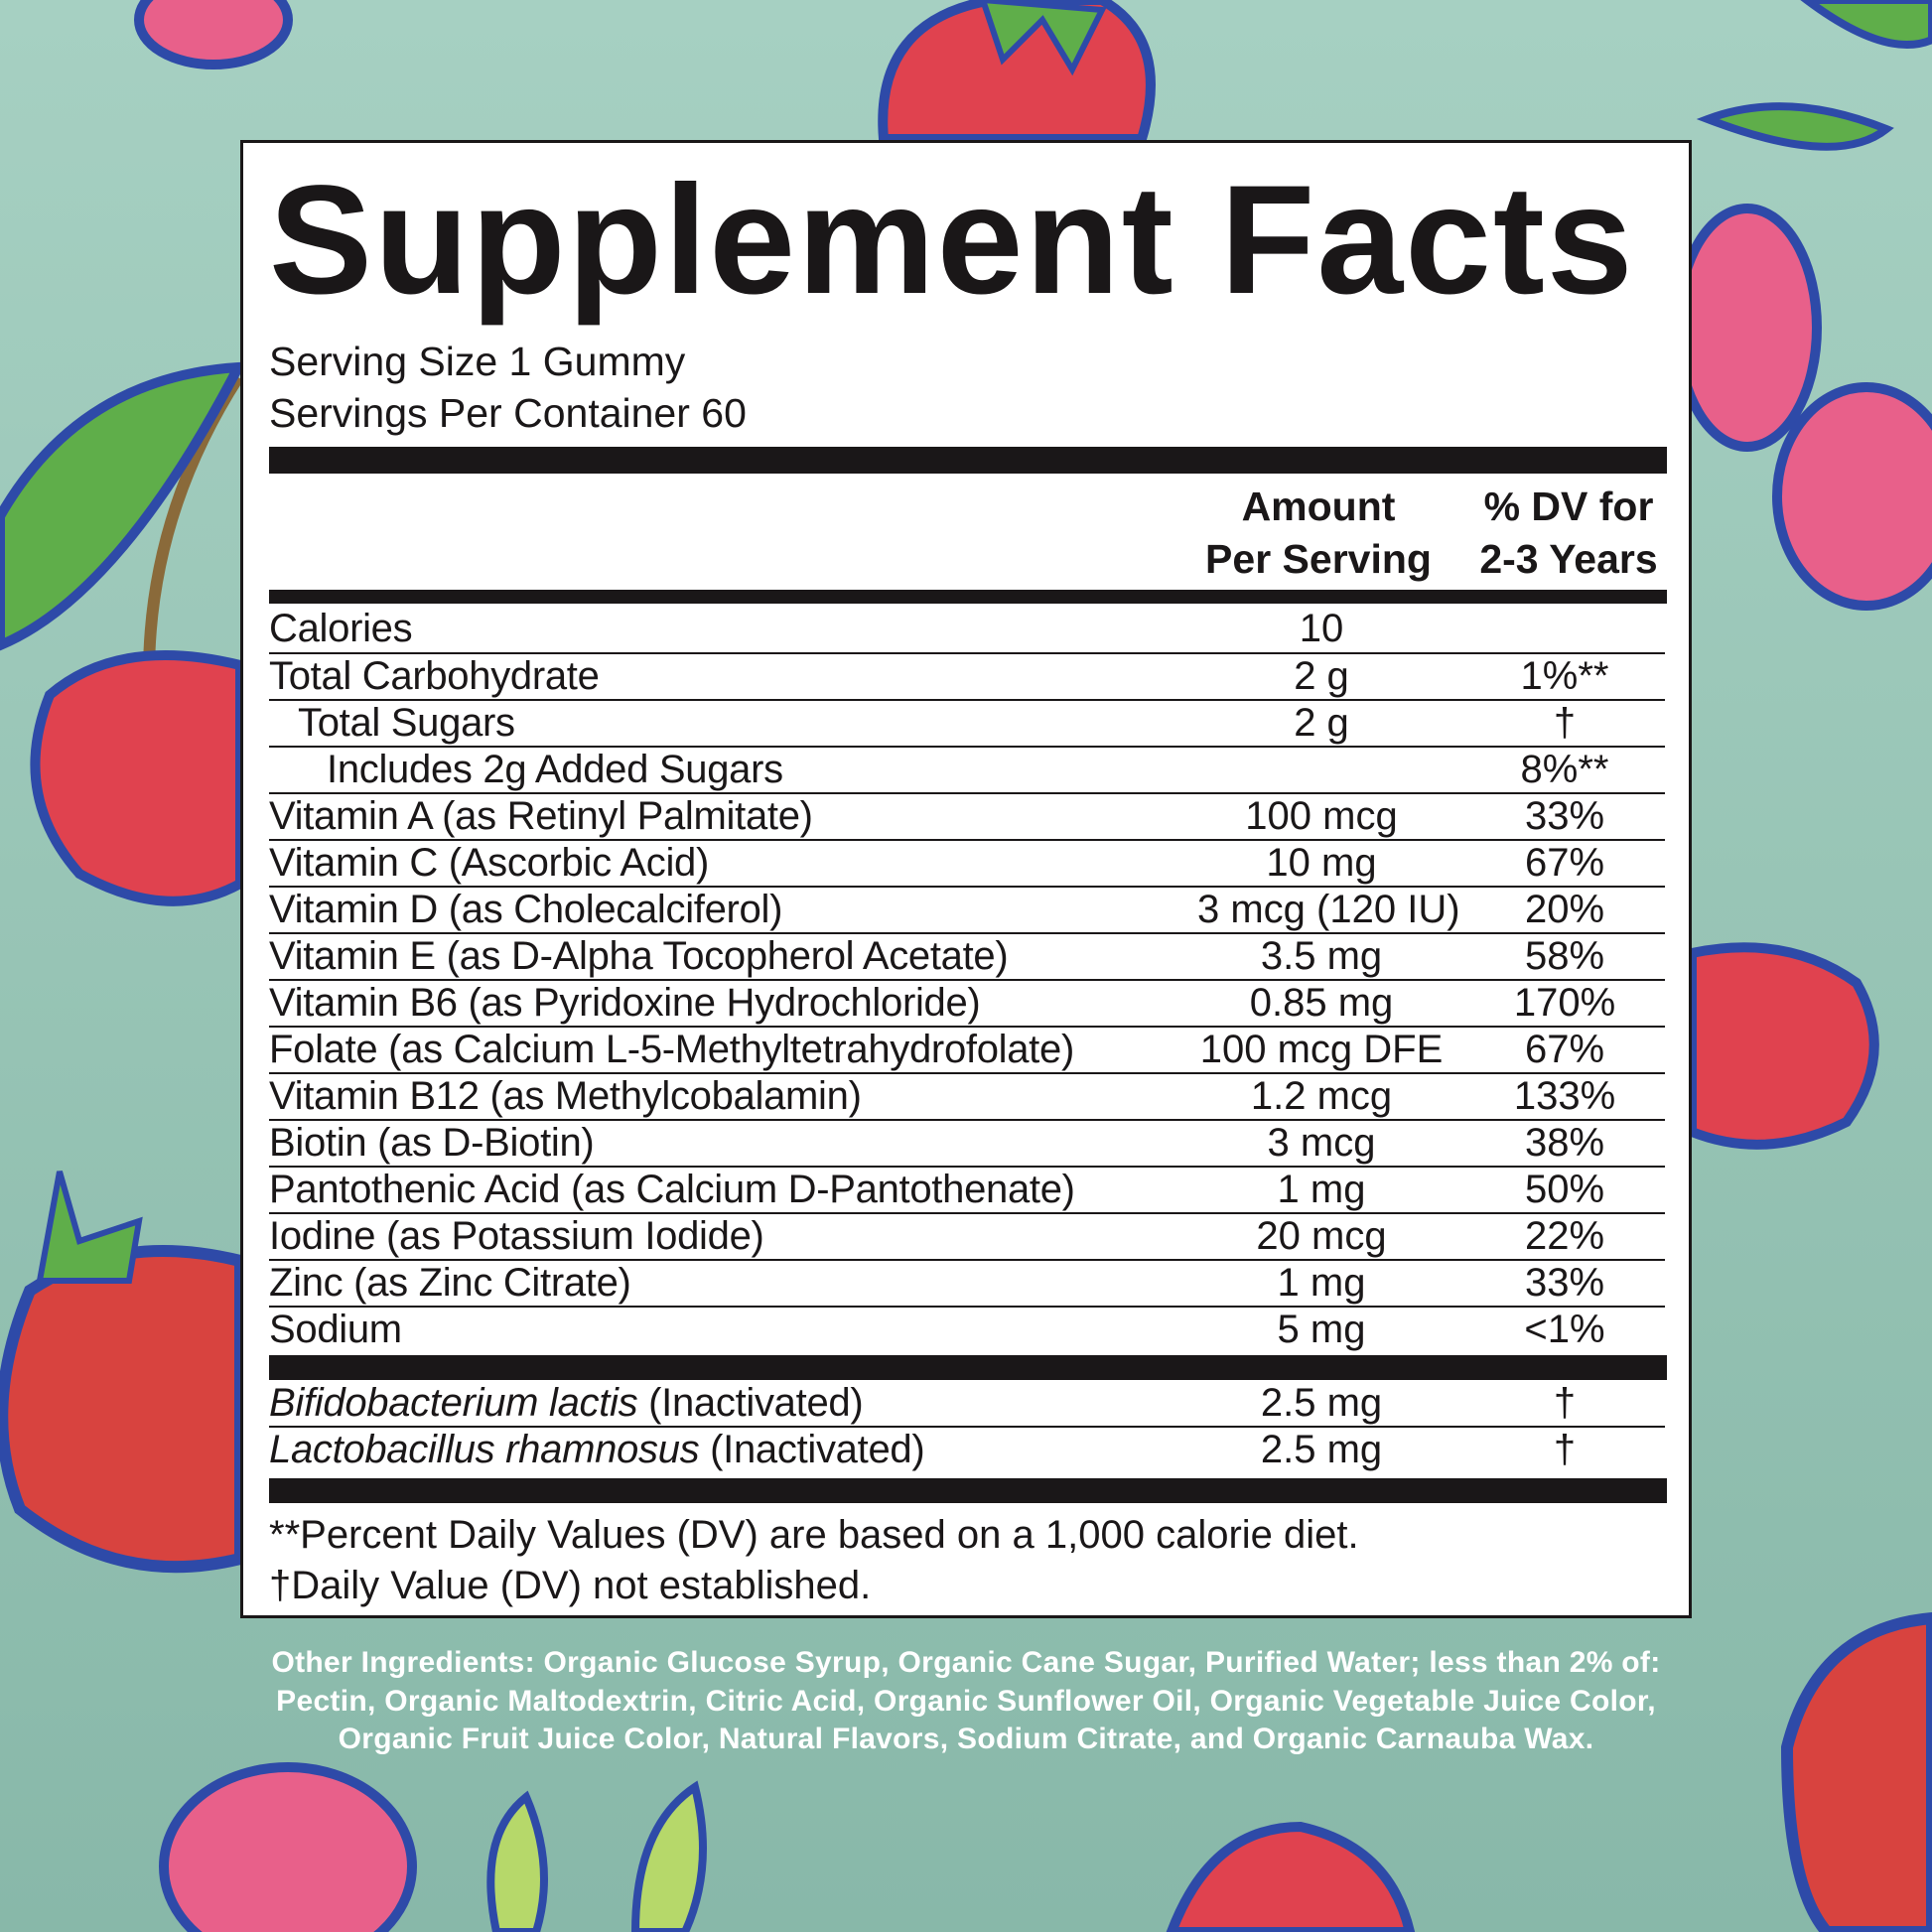  I want to click on strawberry-bottom-right-icon, so click(1856, 1772).